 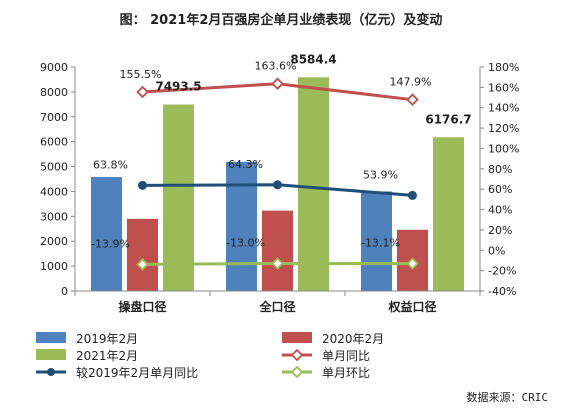 What do you see at coordinates (245, 164) in the screenshot?
I see `line-data-label: 64.3%` at bounding box center [245, 164].